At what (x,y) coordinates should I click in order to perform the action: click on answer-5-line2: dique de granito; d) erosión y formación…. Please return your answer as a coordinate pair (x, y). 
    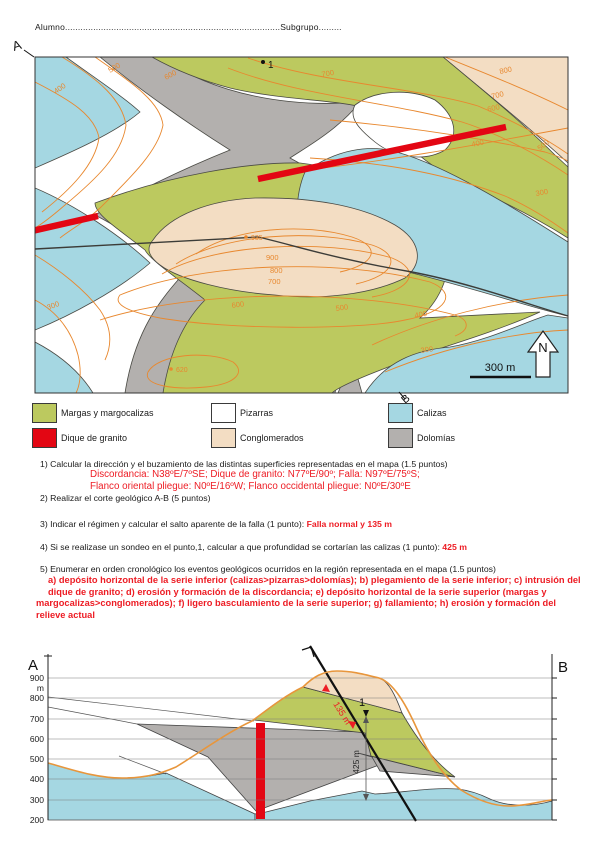
    Looking at the image, I should click on (297, 591).